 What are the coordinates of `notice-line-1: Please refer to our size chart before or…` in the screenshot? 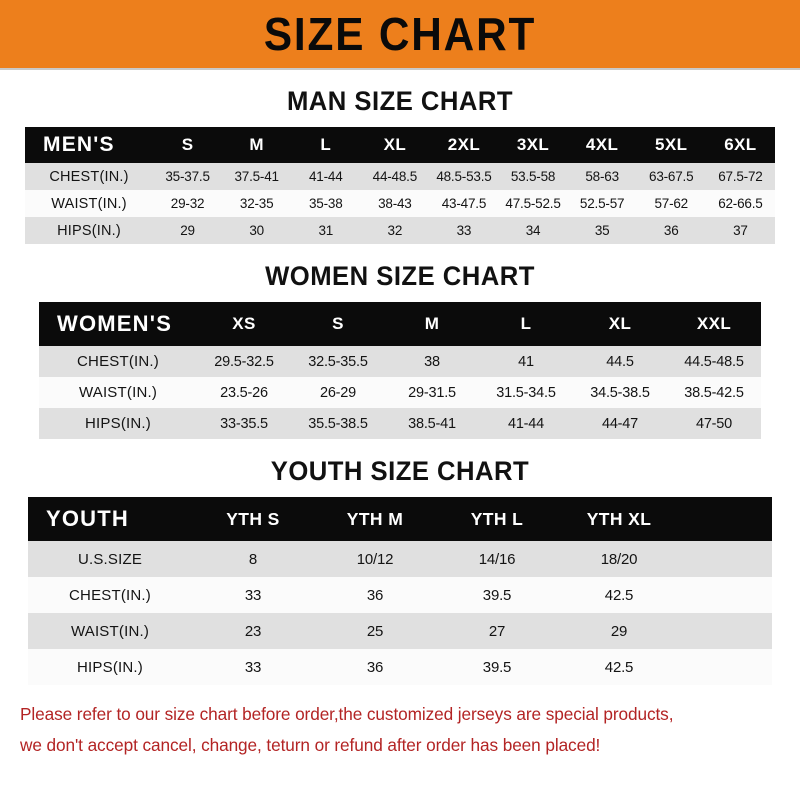 It's located at (347, 714).